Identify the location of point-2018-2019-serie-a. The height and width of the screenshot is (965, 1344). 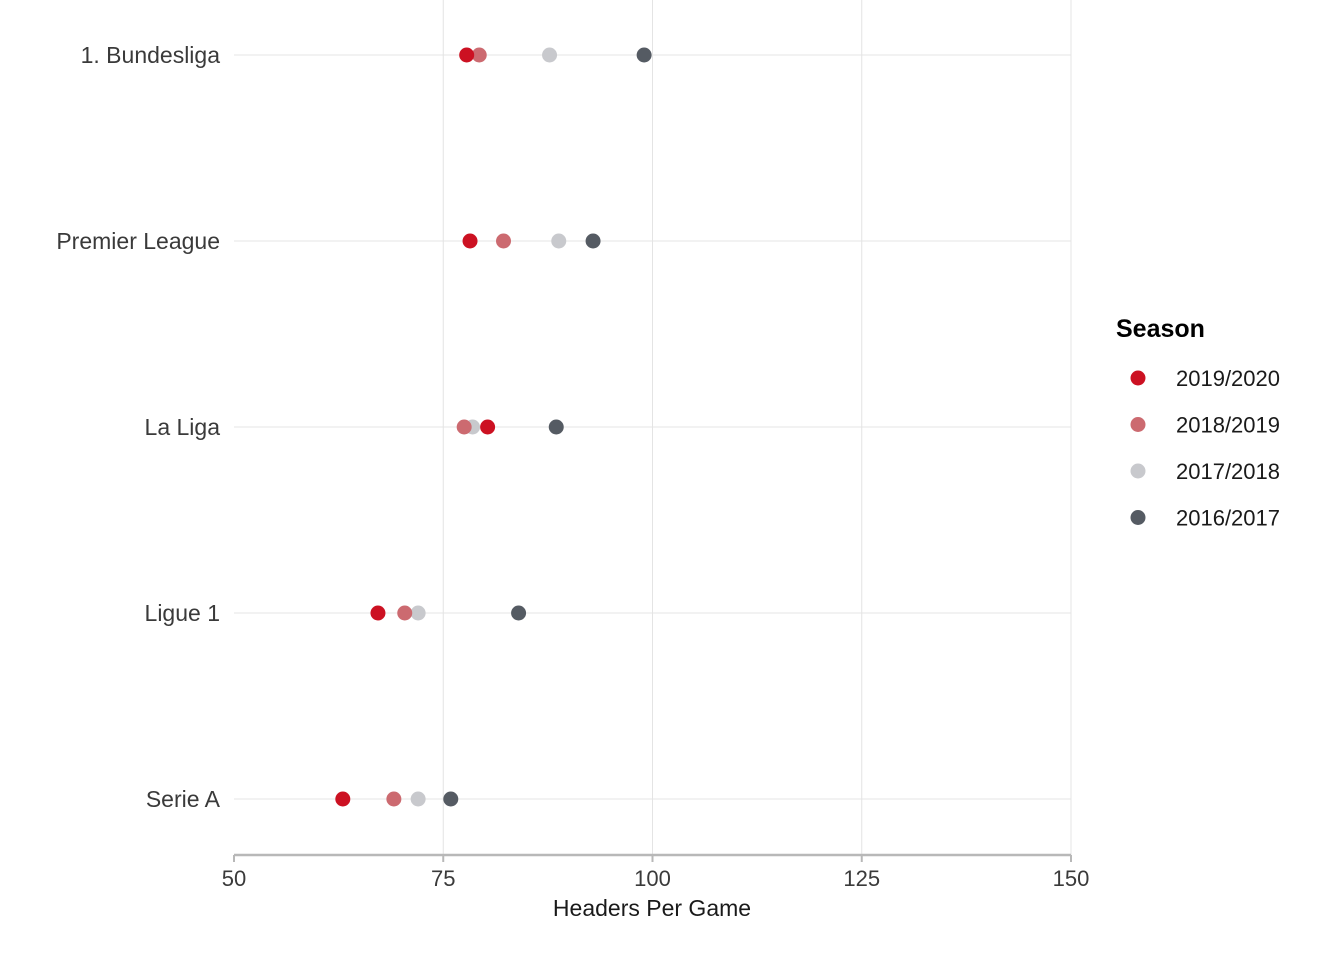
(394, 799).